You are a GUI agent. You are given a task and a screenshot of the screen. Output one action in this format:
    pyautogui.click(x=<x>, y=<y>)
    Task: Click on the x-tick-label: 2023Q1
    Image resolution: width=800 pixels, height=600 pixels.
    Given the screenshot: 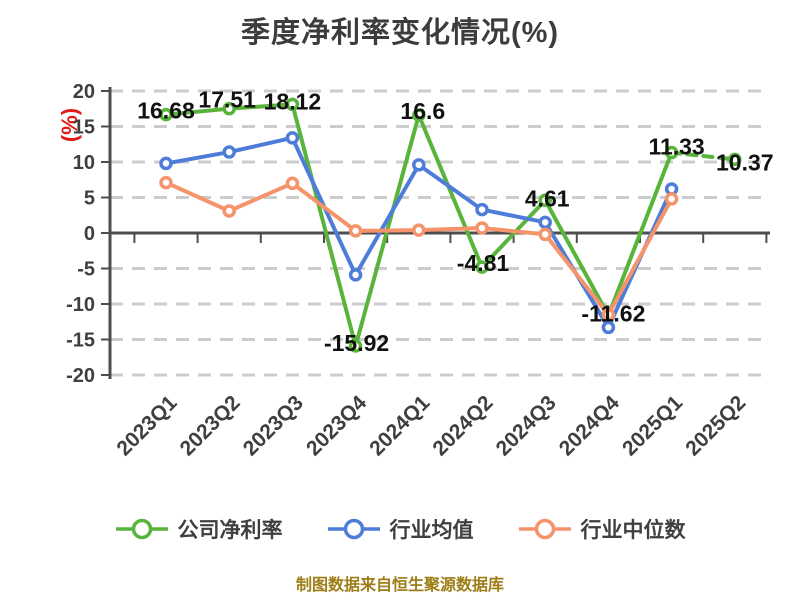 What is the action you would take?
    pyautogui.click(x=146, y=425)
    